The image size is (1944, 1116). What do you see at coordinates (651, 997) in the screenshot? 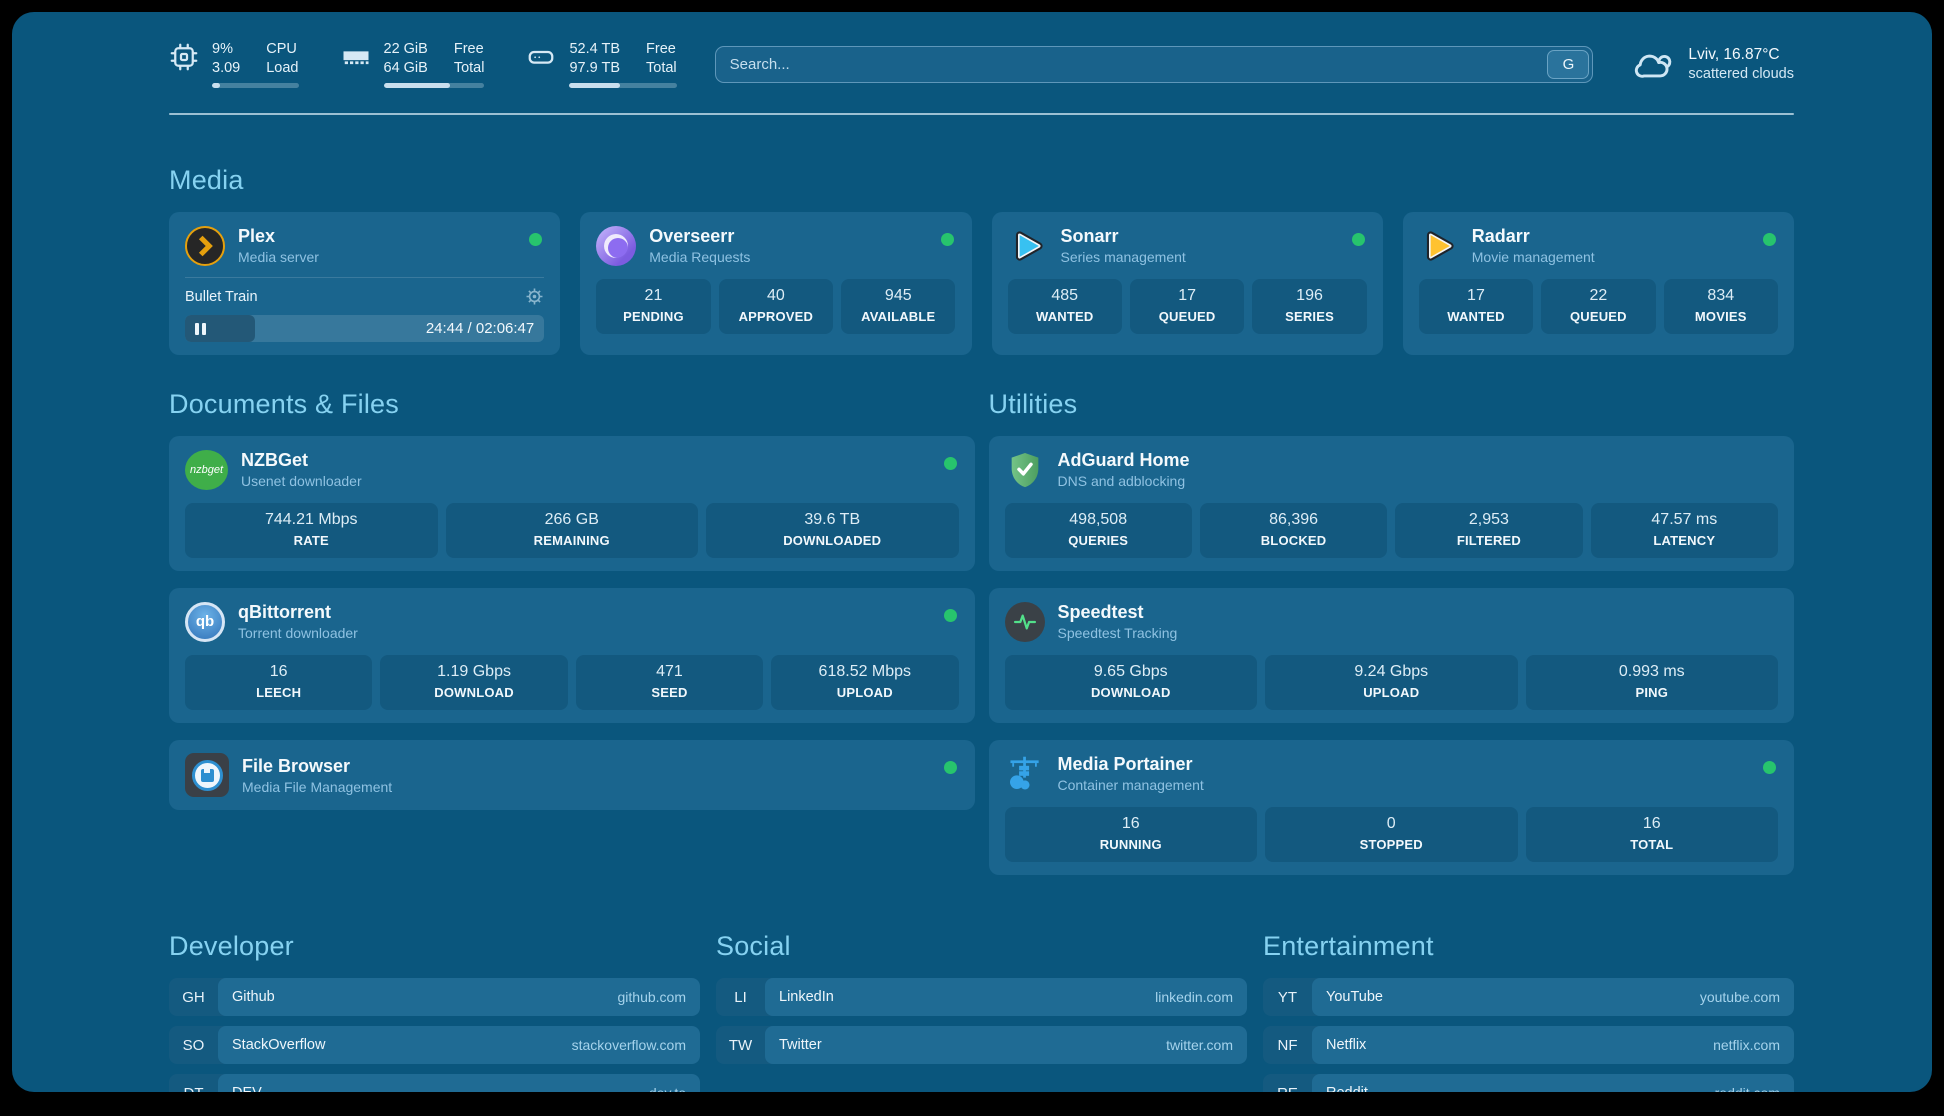
I see `link-url: github.com` at bounding box center [651, 997].